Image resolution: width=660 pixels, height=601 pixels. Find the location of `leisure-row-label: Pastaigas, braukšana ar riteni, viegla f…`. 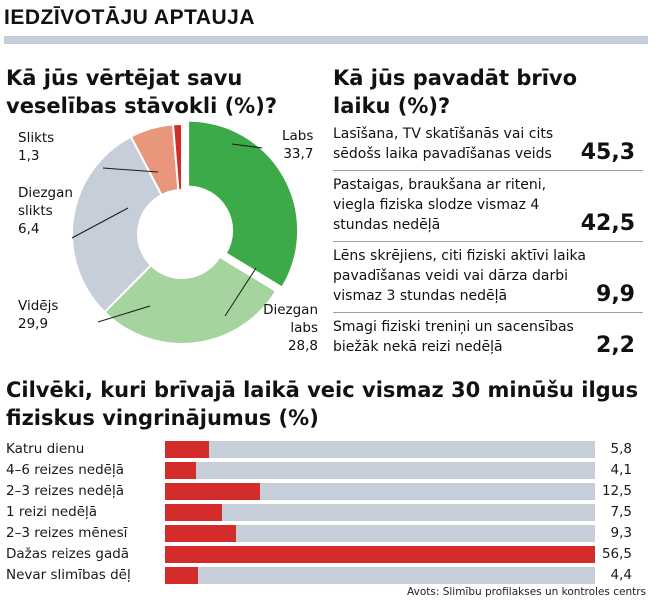

leisure-row-label: Pastaigas, braukšana ar riteni, viegla f… is located at coordinates (440, 205).